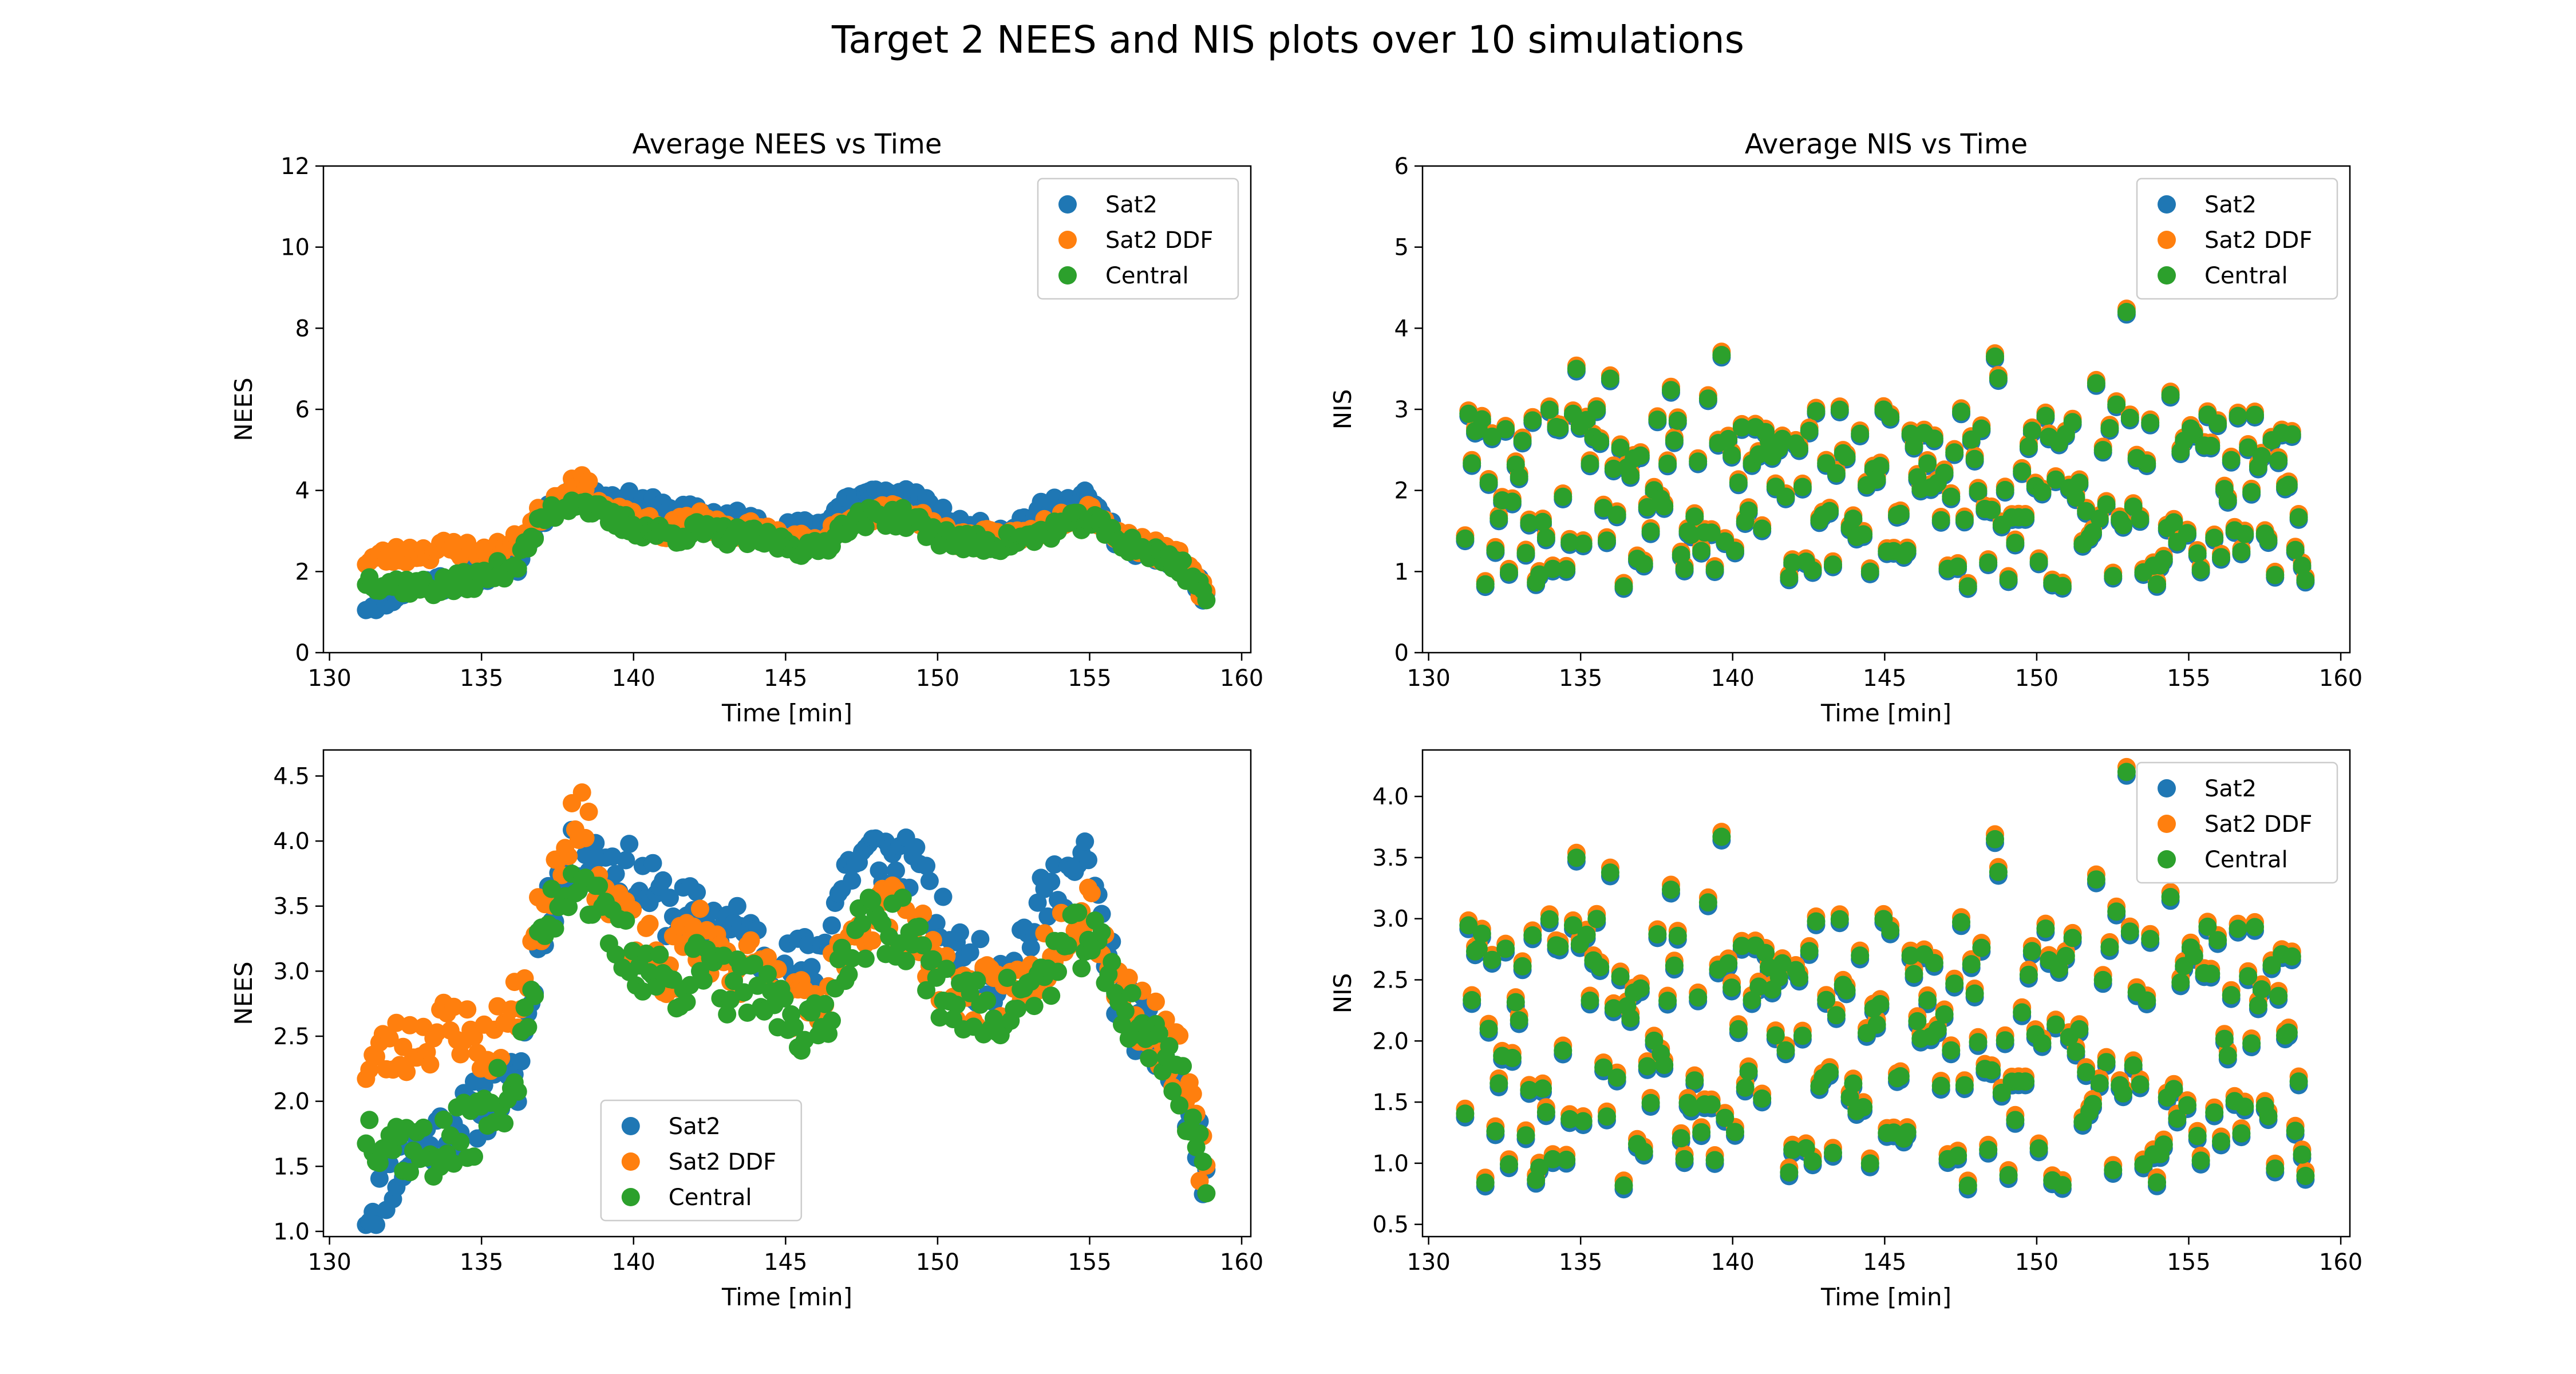 The width and height of the screenshot is (2576, 1374). Describe the element at coordinates (291, 1037) in the screenshot. I see `y-tick-label: 2.5` at that location.